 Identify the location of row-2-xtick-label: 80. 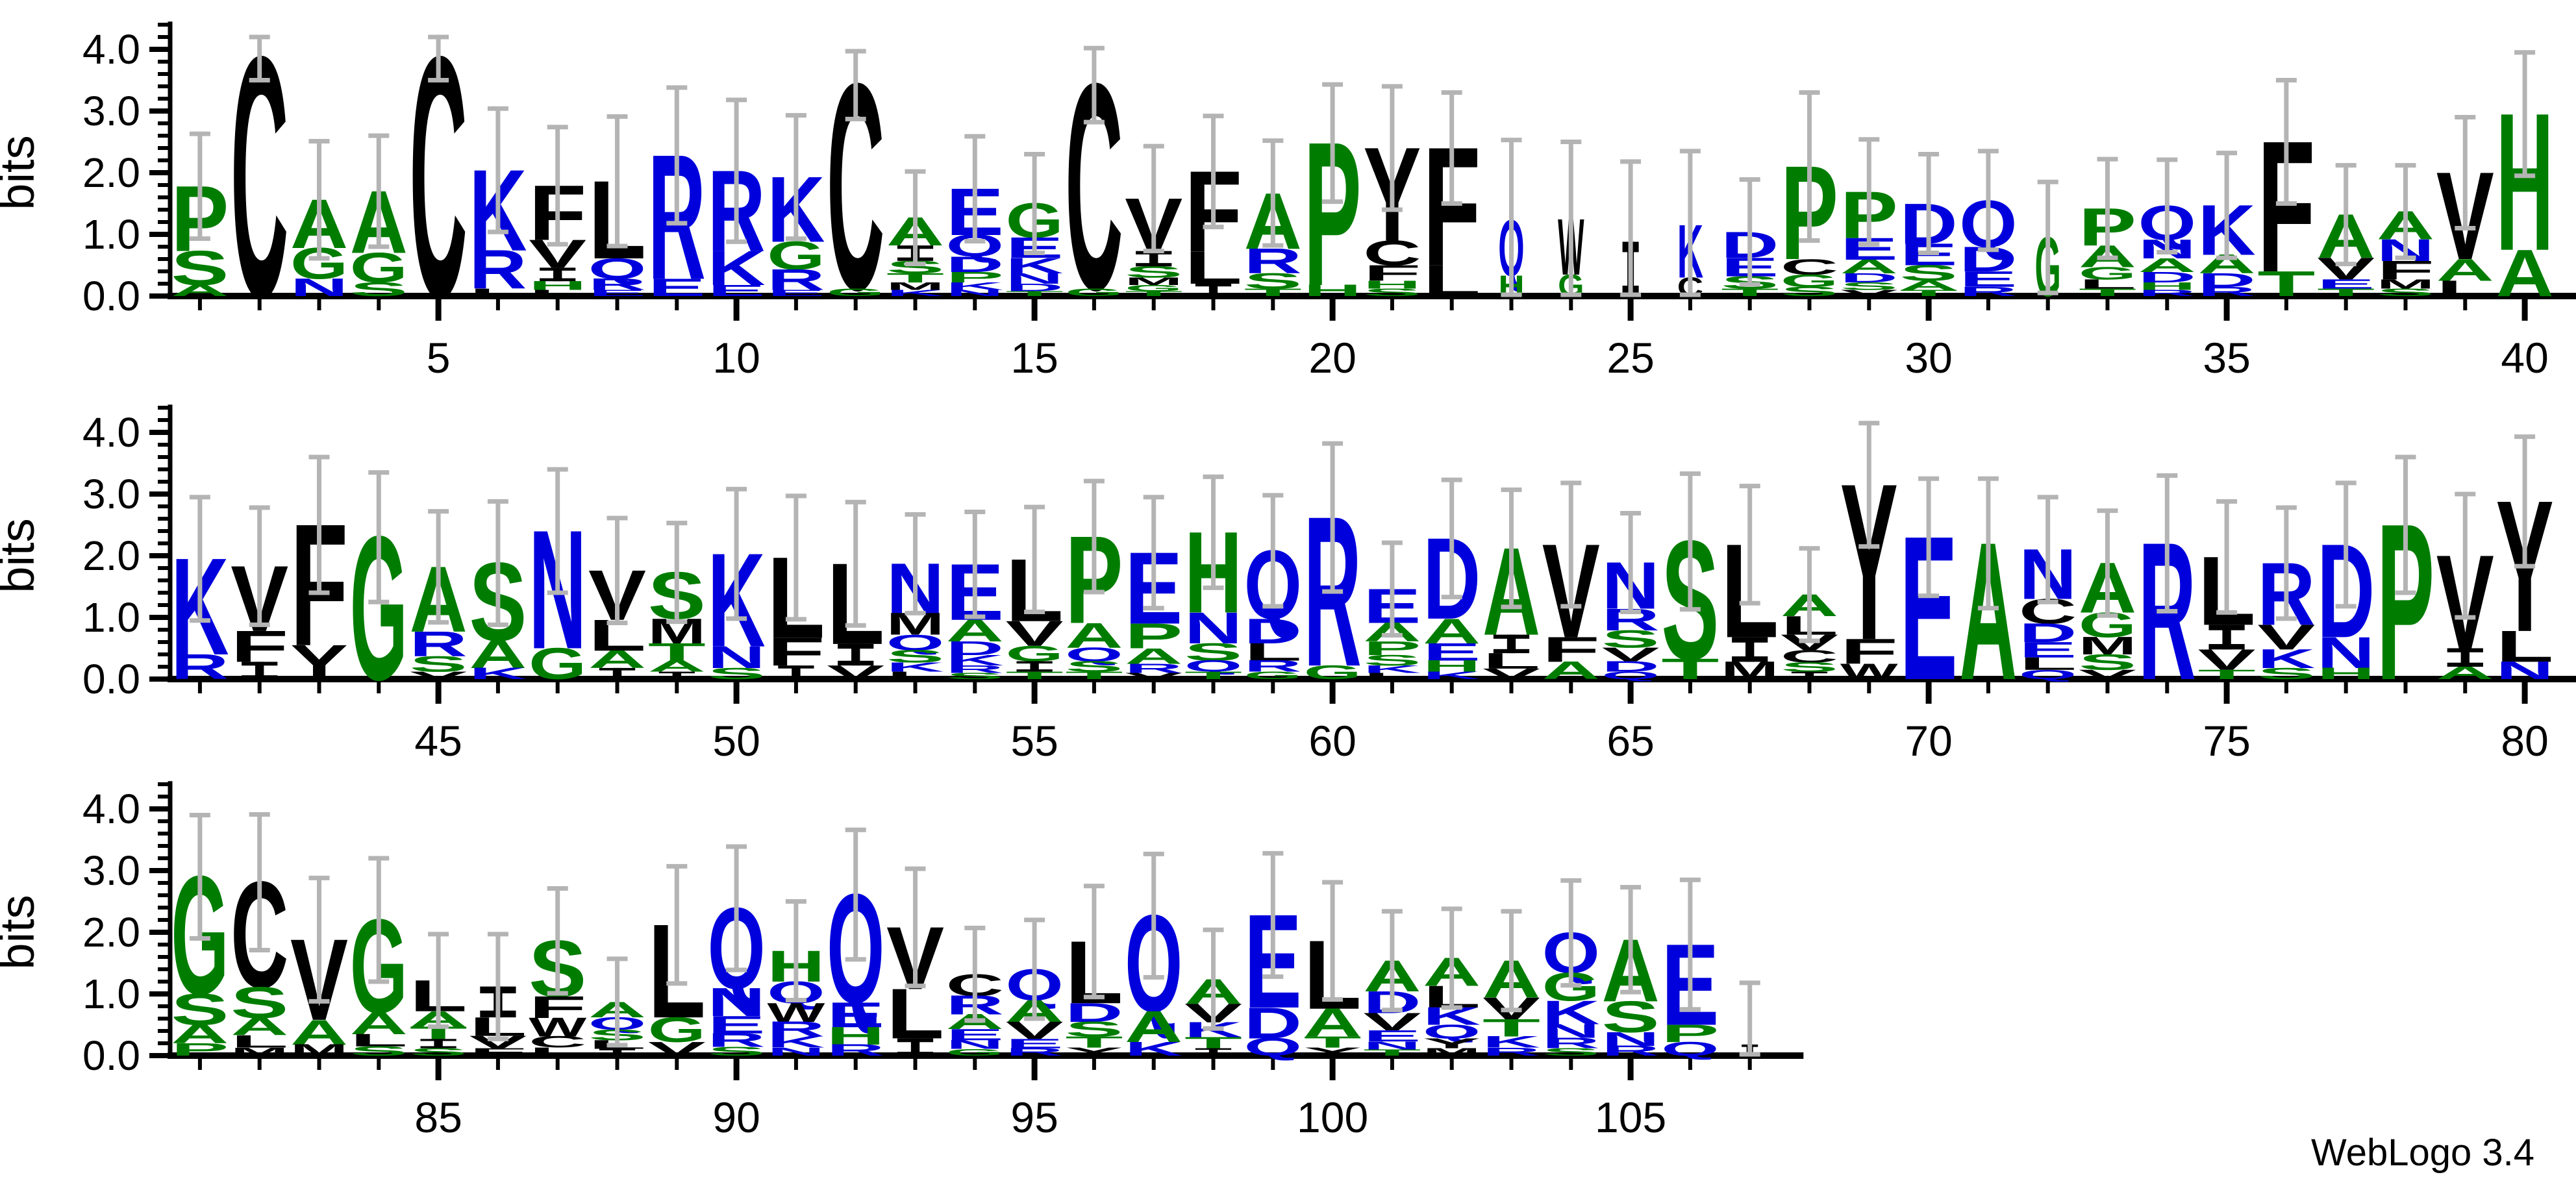
(2524, 741).